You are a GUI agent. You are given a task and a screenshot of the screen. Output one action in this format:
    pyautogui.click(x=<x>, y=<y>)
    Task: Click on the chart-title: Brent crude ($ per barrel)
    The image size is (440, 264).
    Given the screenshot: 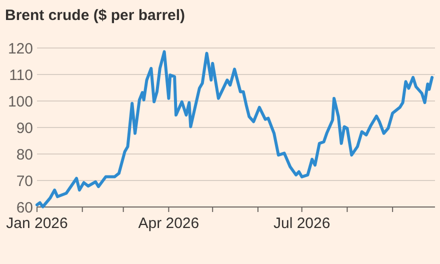 What is the action you would take?
    pyautogui.click(x=95, y=15)
    